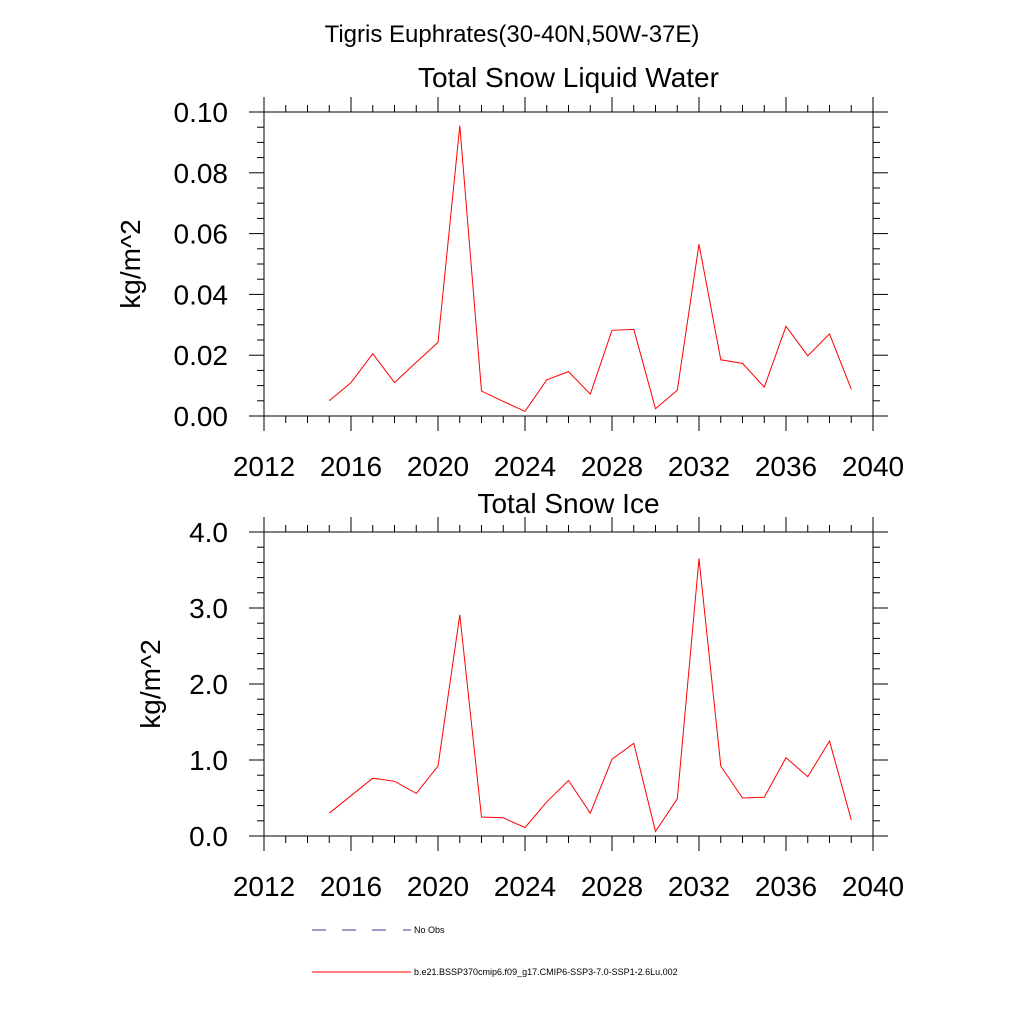  Describe the element at coordinates (208, 608) in the screenshot. I see `y-tick-label: 3.0` at that location.